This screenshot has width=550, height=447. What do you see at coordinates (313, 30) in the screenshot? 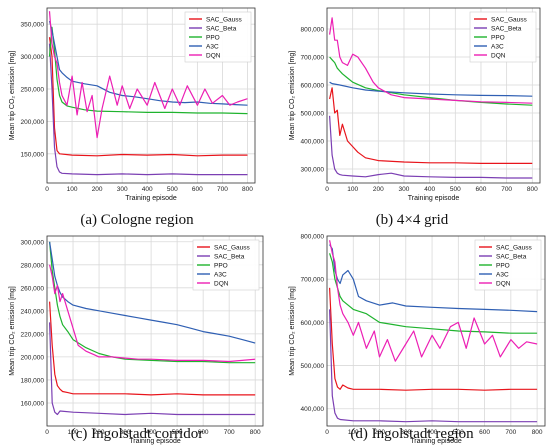
I see `y-tick-label: 800,000` at bounding box center [313, 30].